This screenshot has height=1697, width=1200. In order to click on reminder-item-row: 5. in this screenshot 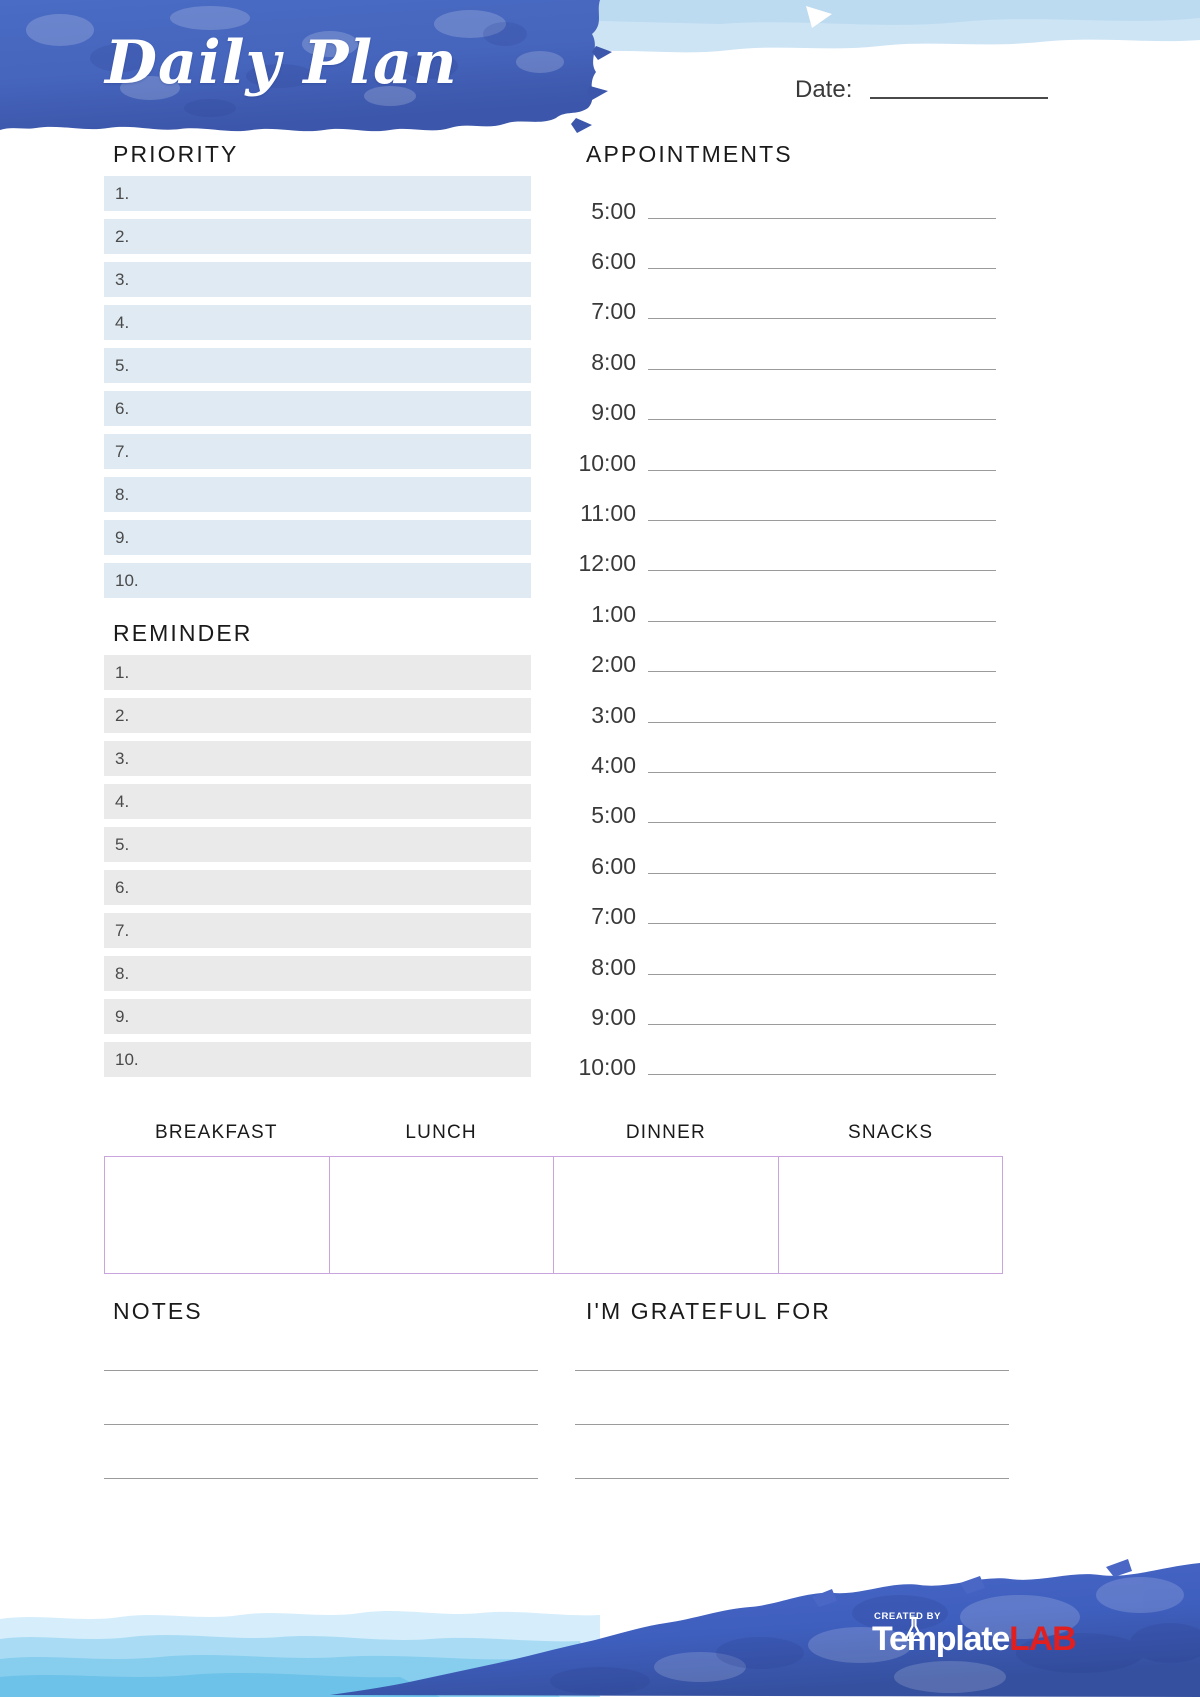, I will do `click(317, 844)`.